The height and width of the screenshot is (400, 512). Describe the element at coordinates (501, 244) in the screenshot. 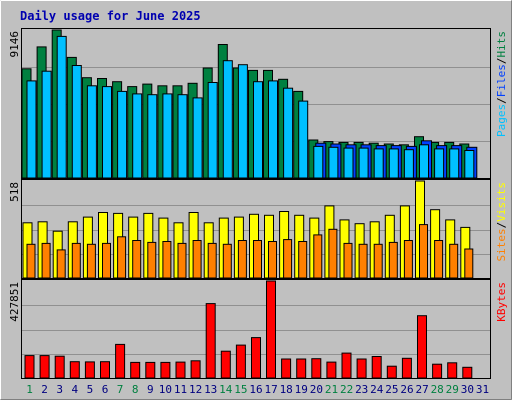

I see `legend-sites: Sites` at that location.